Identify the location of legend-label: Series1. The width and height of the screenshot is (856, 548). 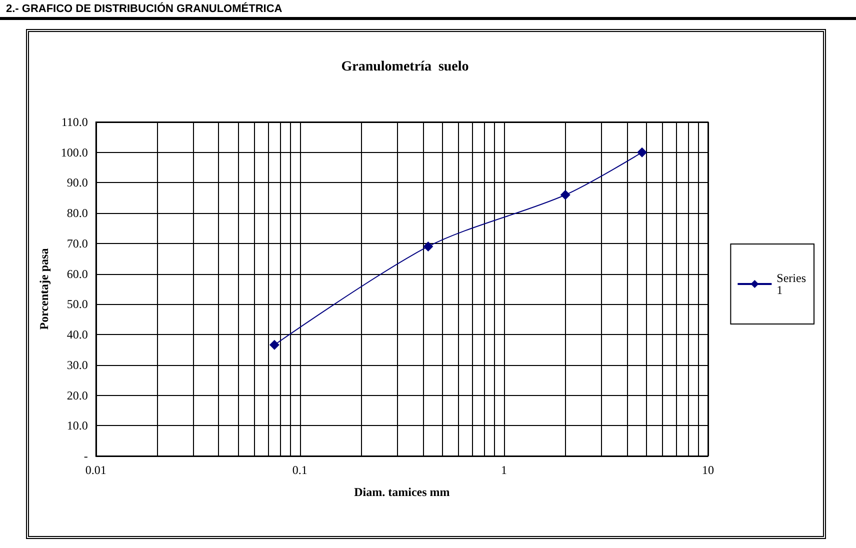
(791, 284).